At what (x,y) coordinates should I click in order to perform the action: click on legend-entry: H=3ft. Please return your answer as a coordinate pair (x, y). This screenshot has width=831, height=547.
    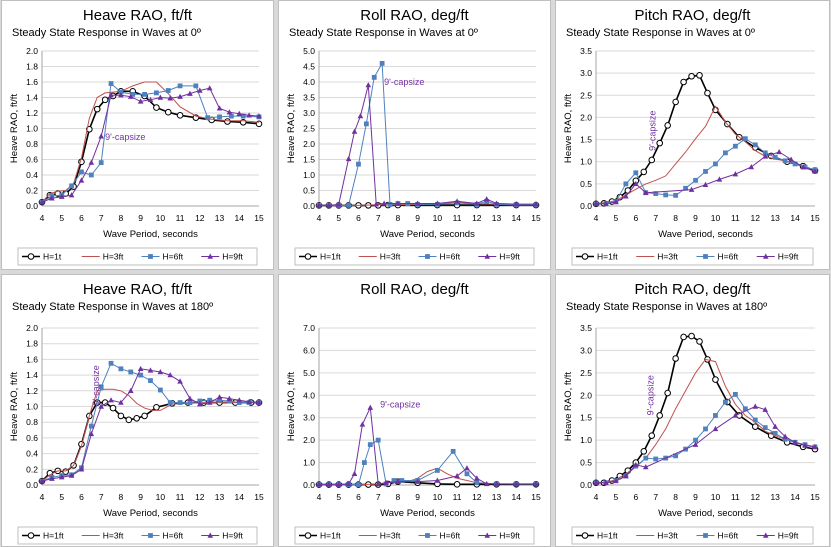
    Looking at the image, I should click on (379, 257).